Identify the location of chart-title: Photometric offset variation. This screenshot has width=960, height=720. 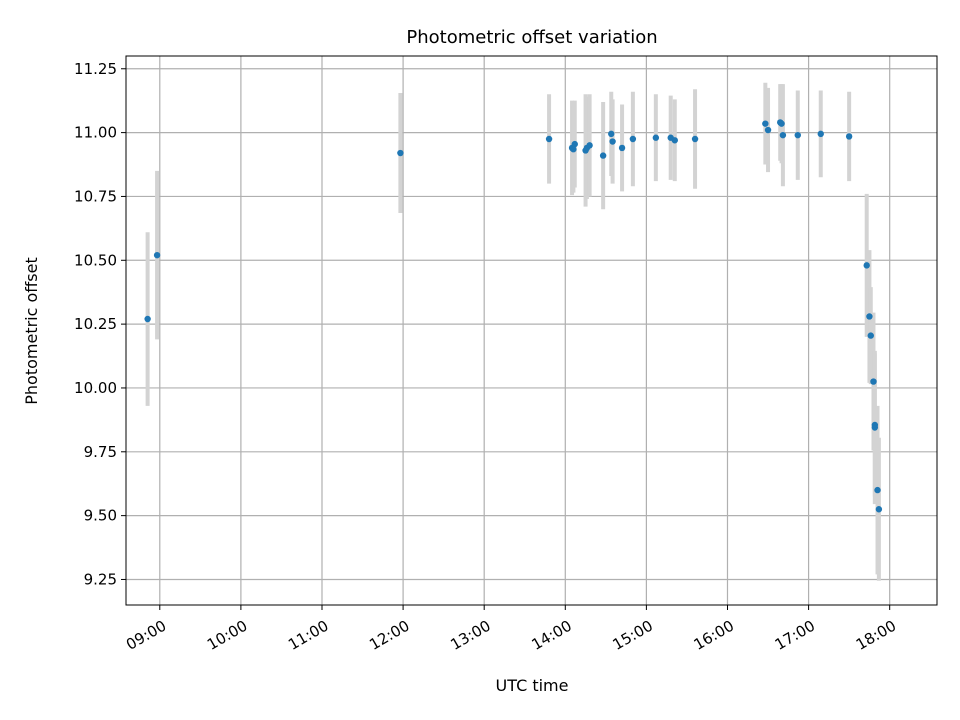
(531, 37).